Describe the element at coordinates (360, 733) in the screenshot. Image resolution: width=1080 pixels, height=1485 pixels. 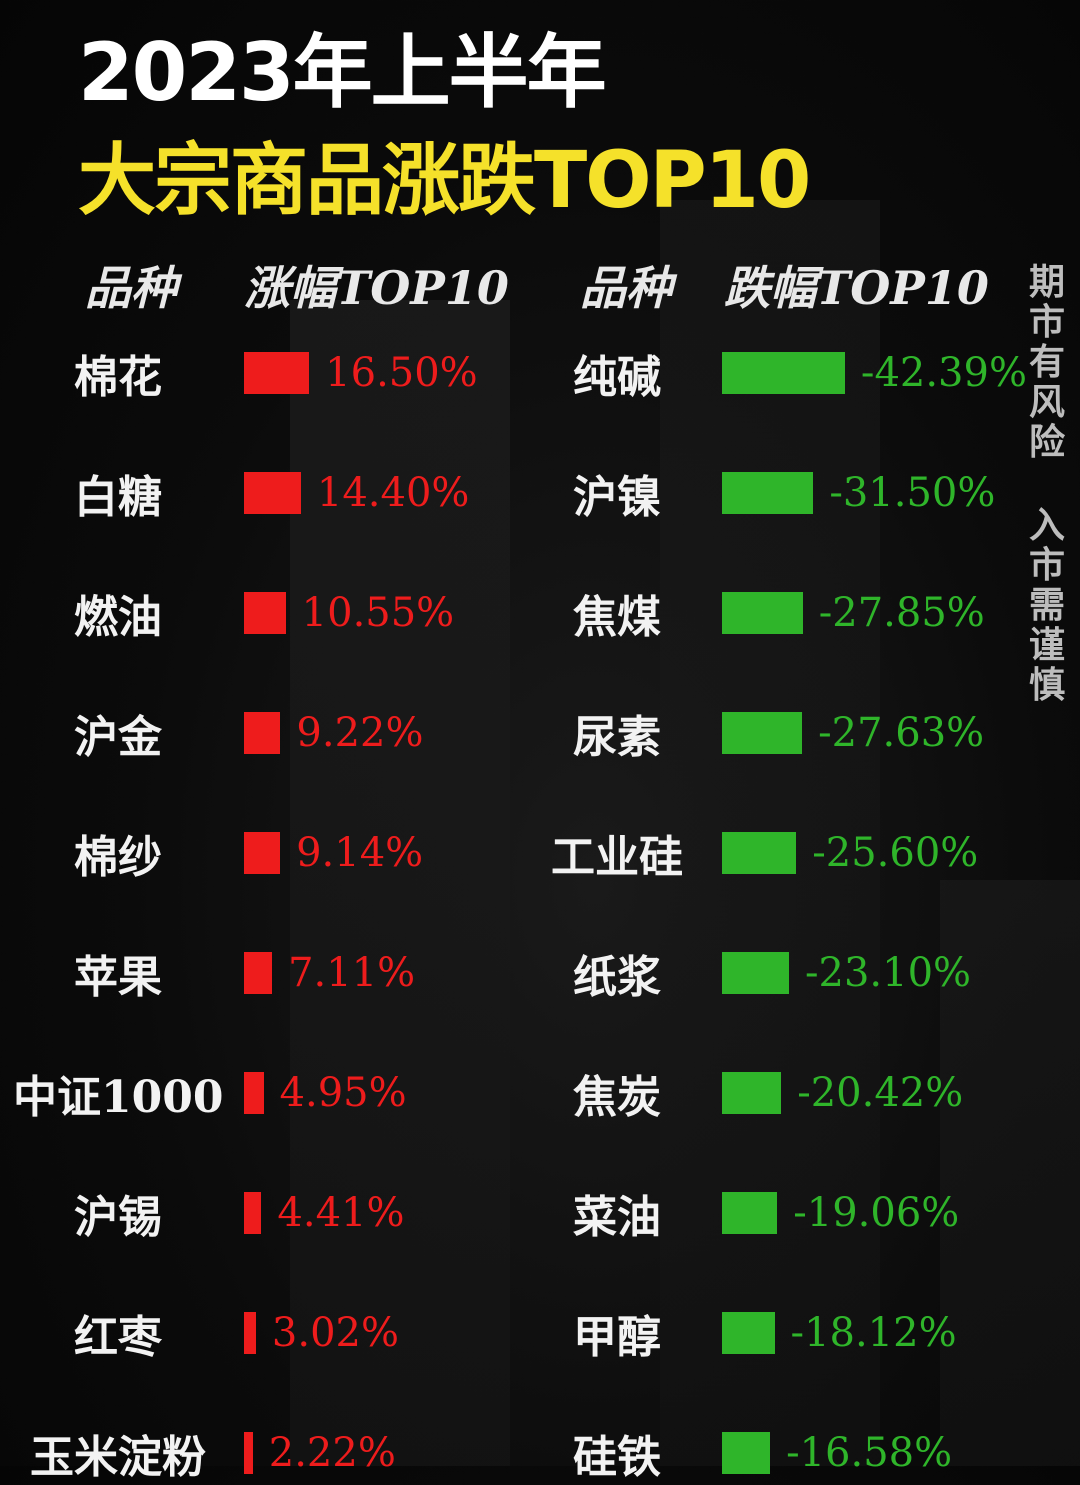
I see `rise-value-label: 9.22%` at that location.